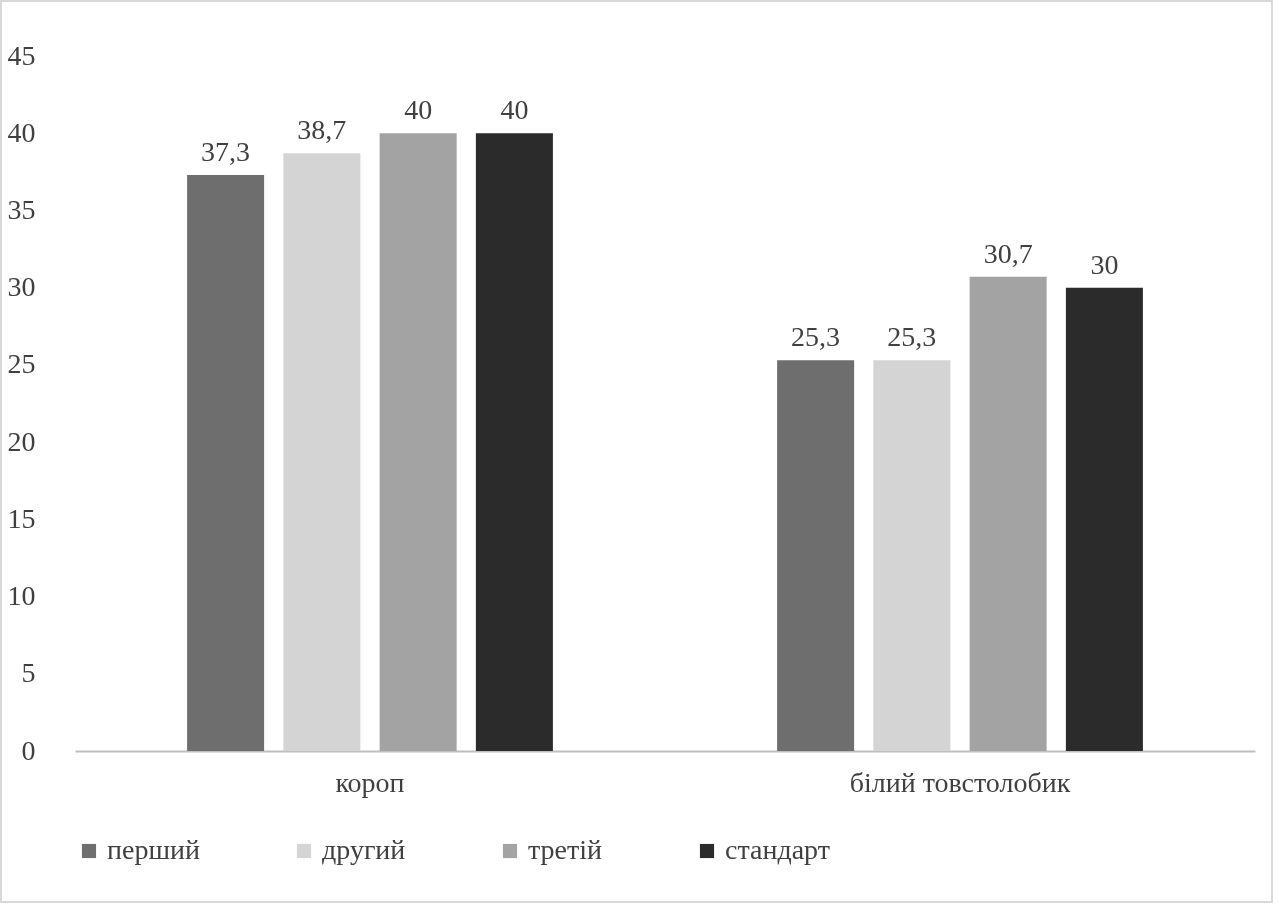  I want to click on legend-label: стандарт, so click(777, 849).